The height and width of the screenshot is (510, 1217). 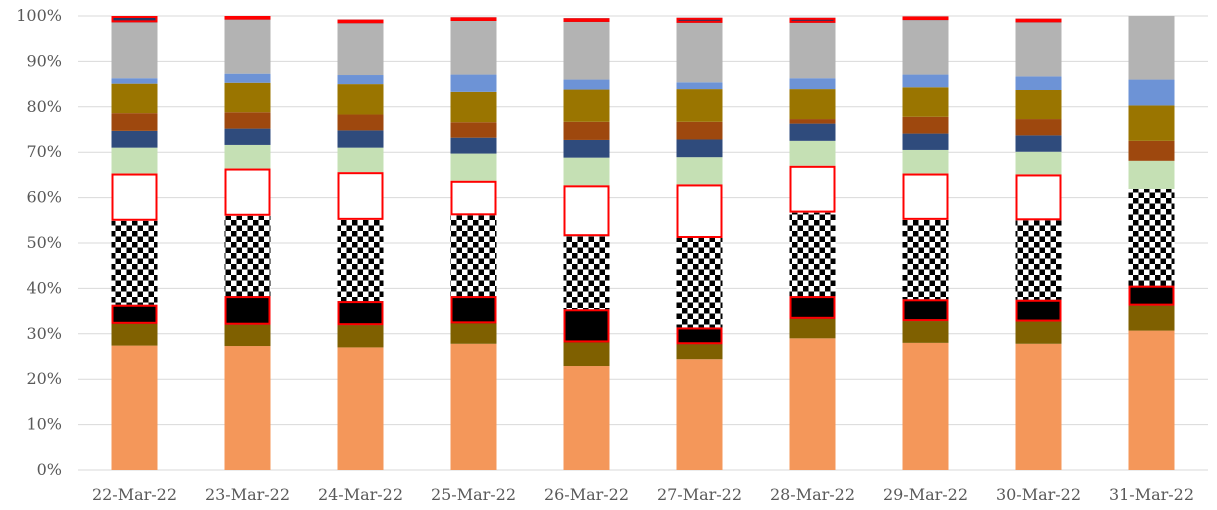 I want to click on y-tick-label: 20%, so click(x=44, y=378).